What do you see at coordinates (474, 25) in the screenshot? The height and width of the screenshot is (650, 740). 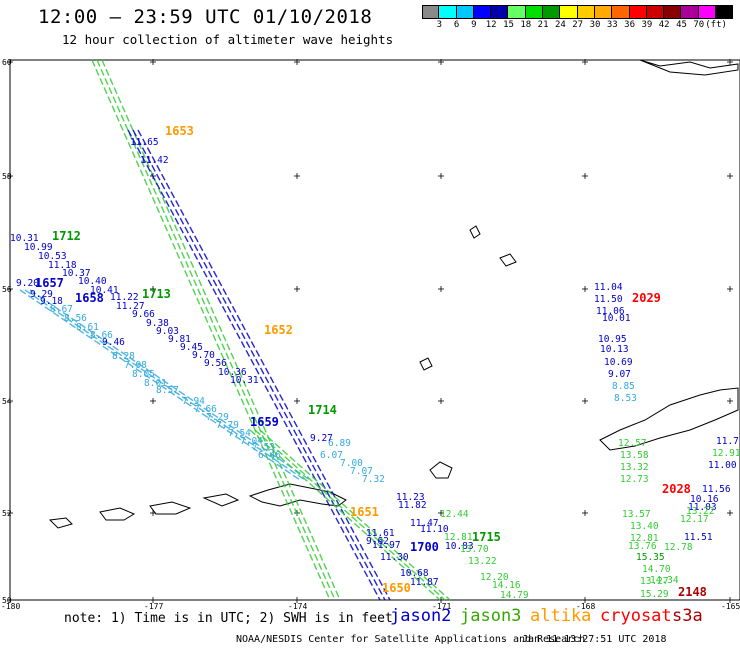 I see `color-scale-label: 9` at bounding box center [474, 25].